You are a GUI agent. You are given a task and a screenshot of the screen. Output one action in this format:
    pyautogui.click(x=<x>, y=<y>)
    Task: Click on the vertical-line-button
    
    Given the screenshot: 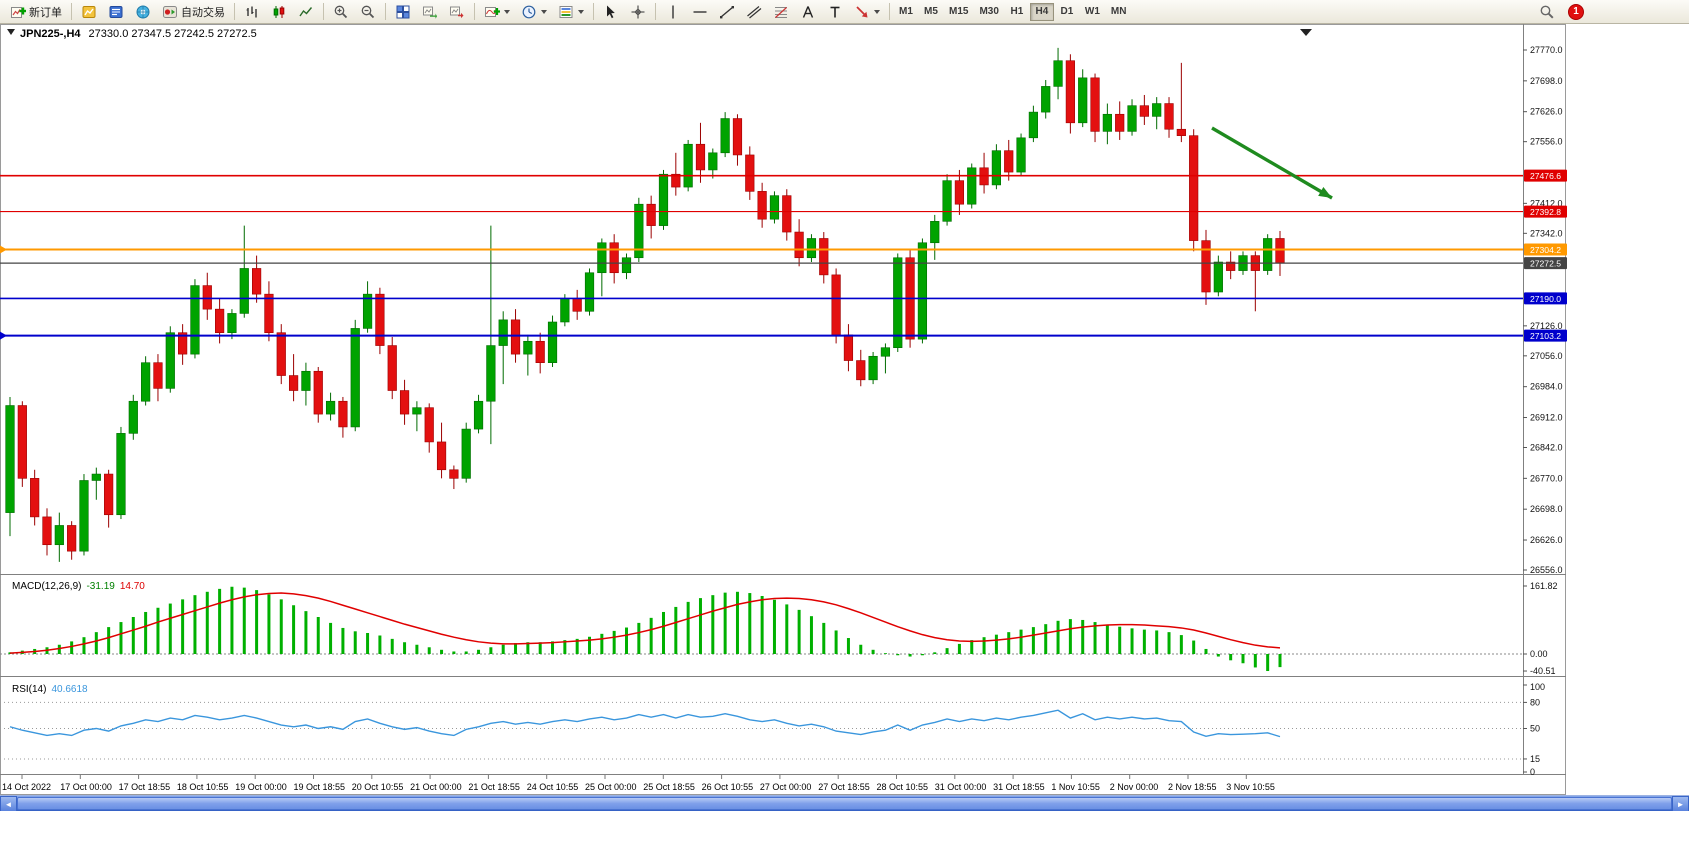 What is the action you would take?
    pyautogui.click(x=673, y=12)
    